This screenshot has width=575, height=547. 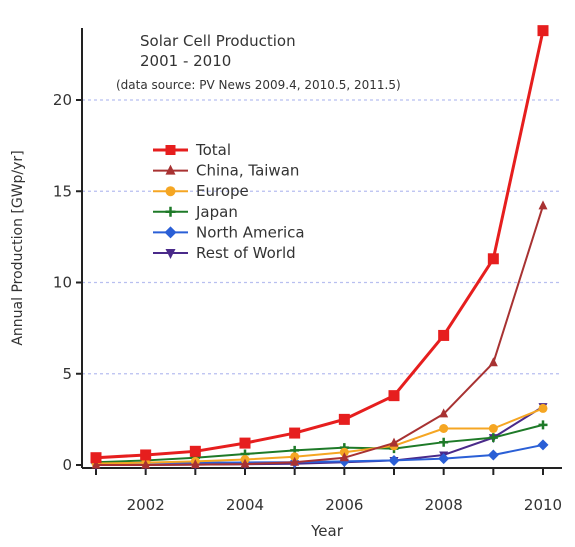 I want to click on legend-label-japan: Japan, so click(x=216, y=212).